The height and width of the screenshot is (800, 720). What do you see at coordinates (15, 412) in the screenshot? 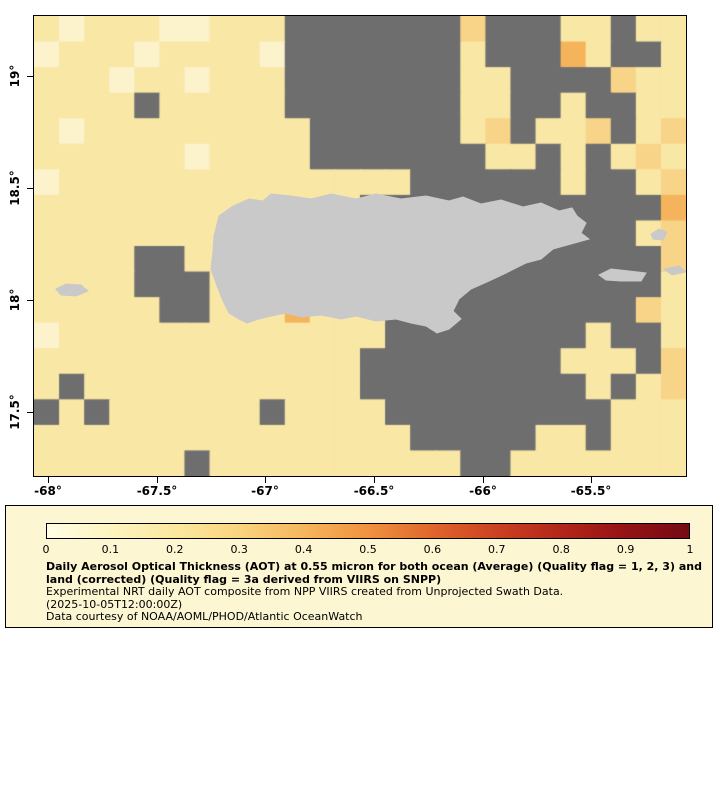
I see `y-tick-label: 17.5°` at bounding box center [15, 412].